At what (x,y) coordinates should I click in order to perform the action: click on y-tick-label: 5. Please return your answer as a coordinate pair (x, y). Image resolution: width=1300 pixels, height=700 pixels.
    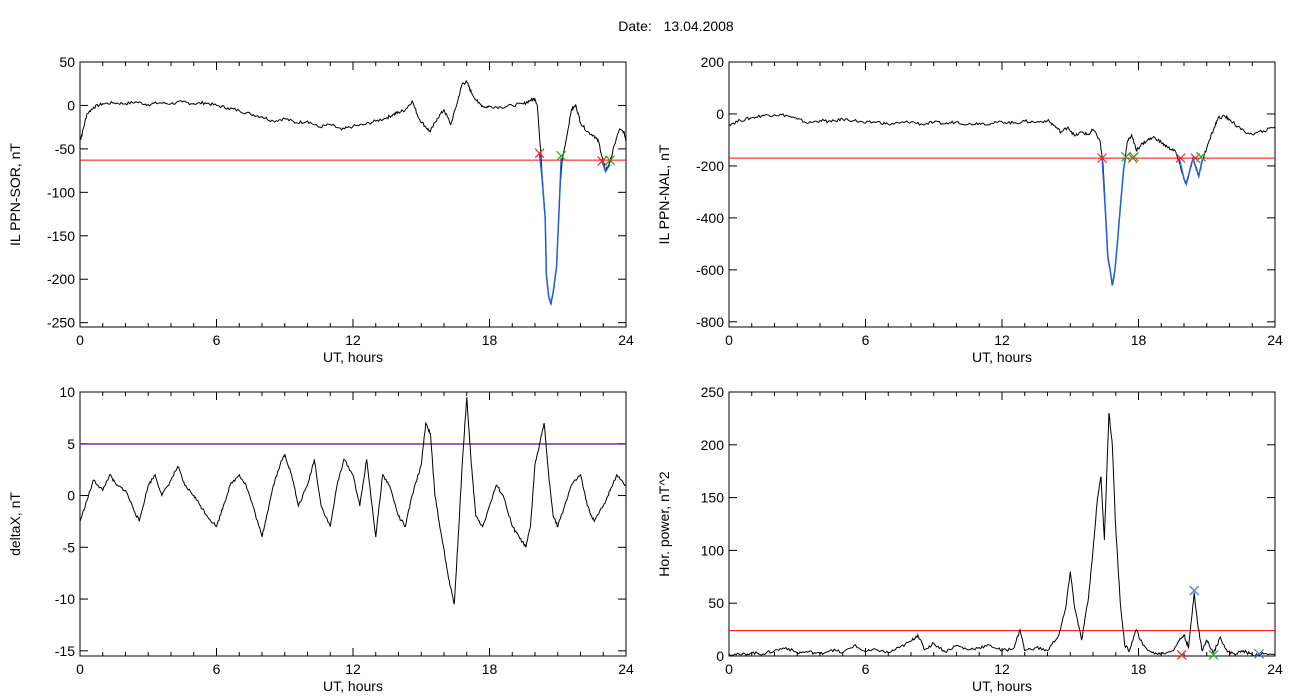
    Looking at the image, I should click on (71, 444).